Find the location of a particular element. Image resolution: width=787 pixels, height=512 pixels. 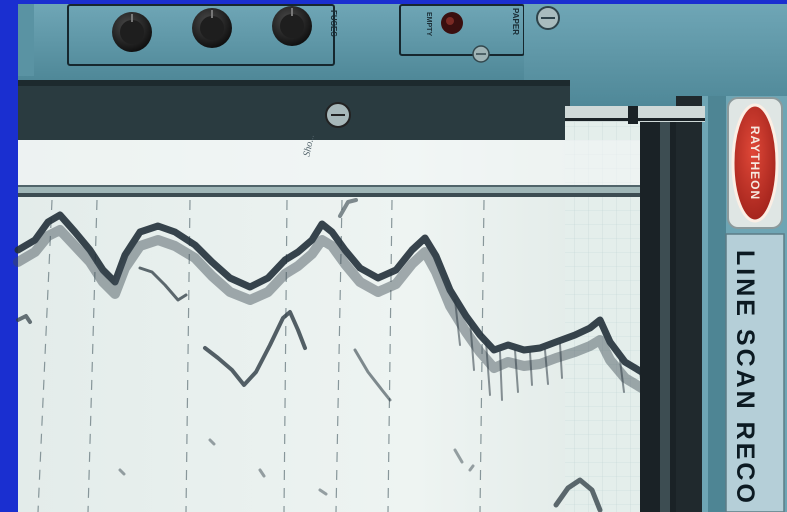

control-panel is located at coordinates (272, 42).